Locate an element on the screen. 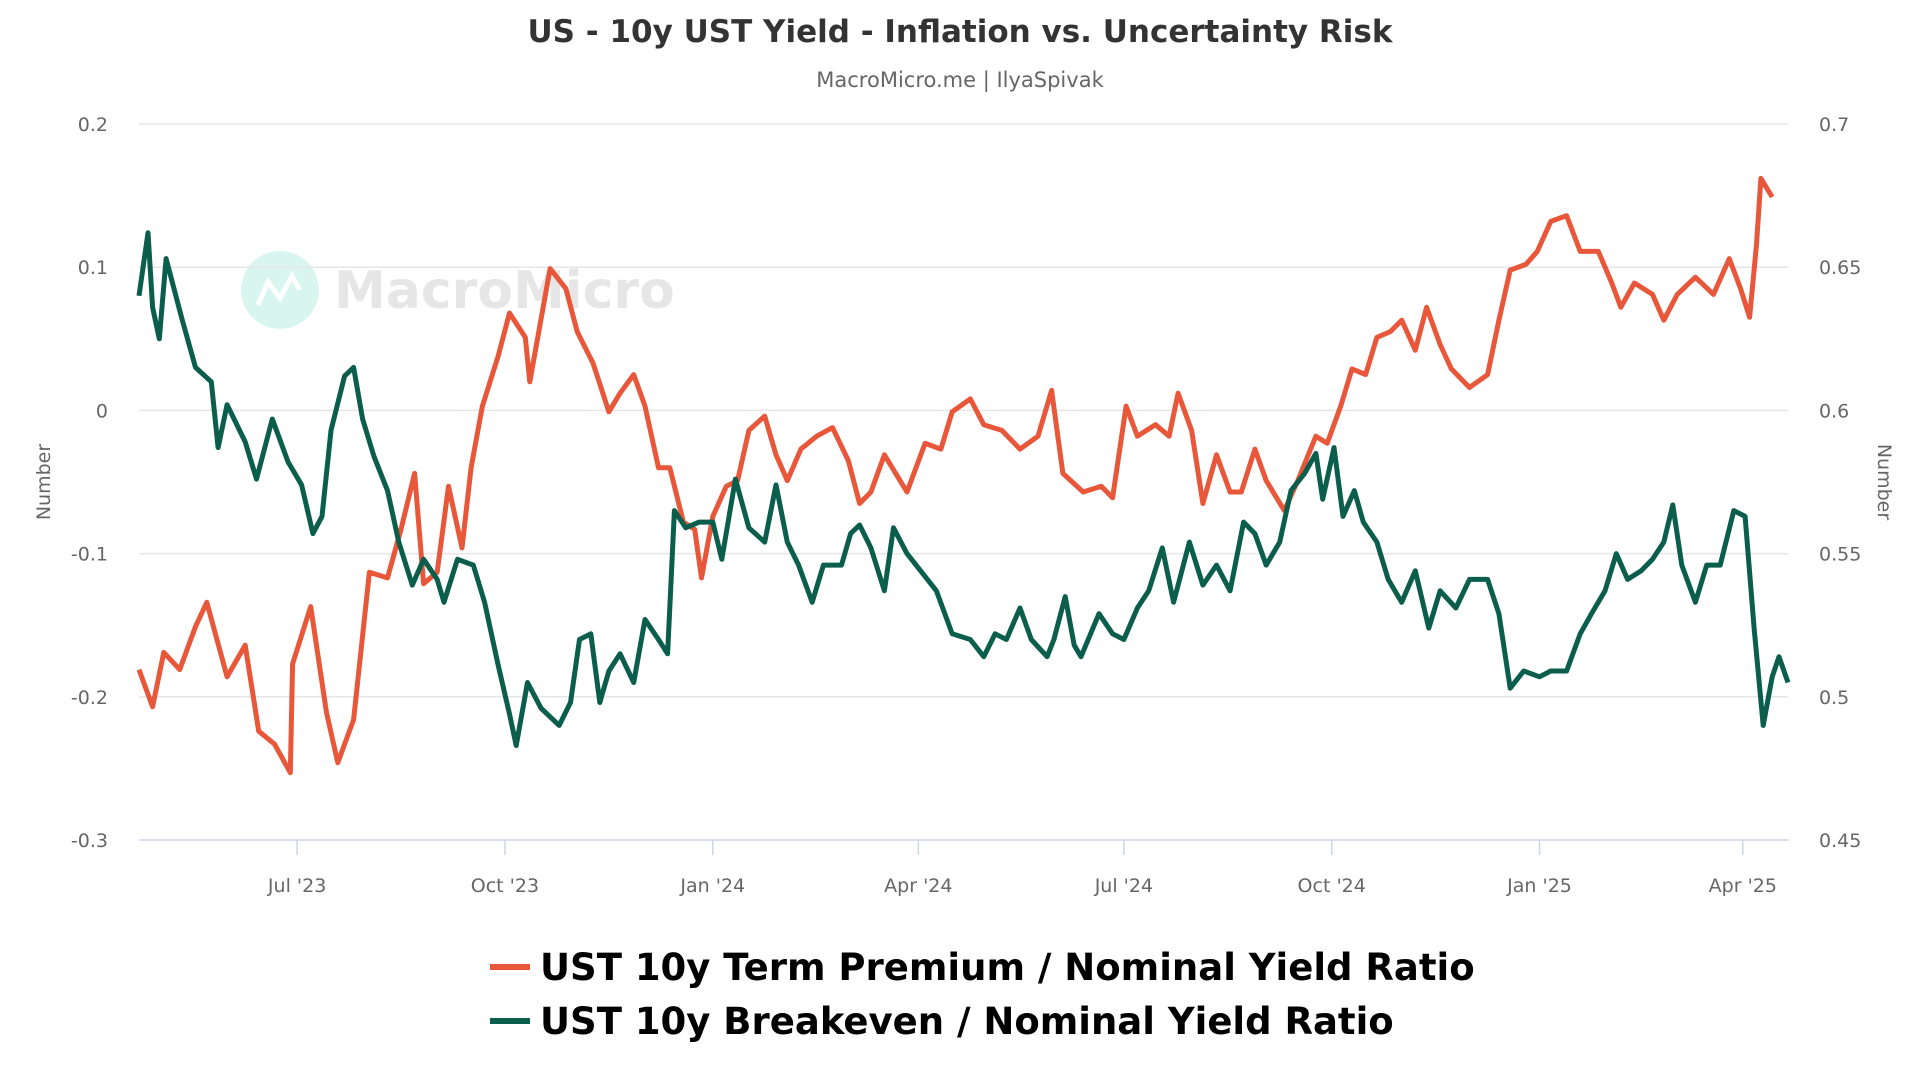 Image resolution: width=1920 pixels, height=1080 pixels. y-right-tick-label: 0.65 is located at coordinates (1840, 268).